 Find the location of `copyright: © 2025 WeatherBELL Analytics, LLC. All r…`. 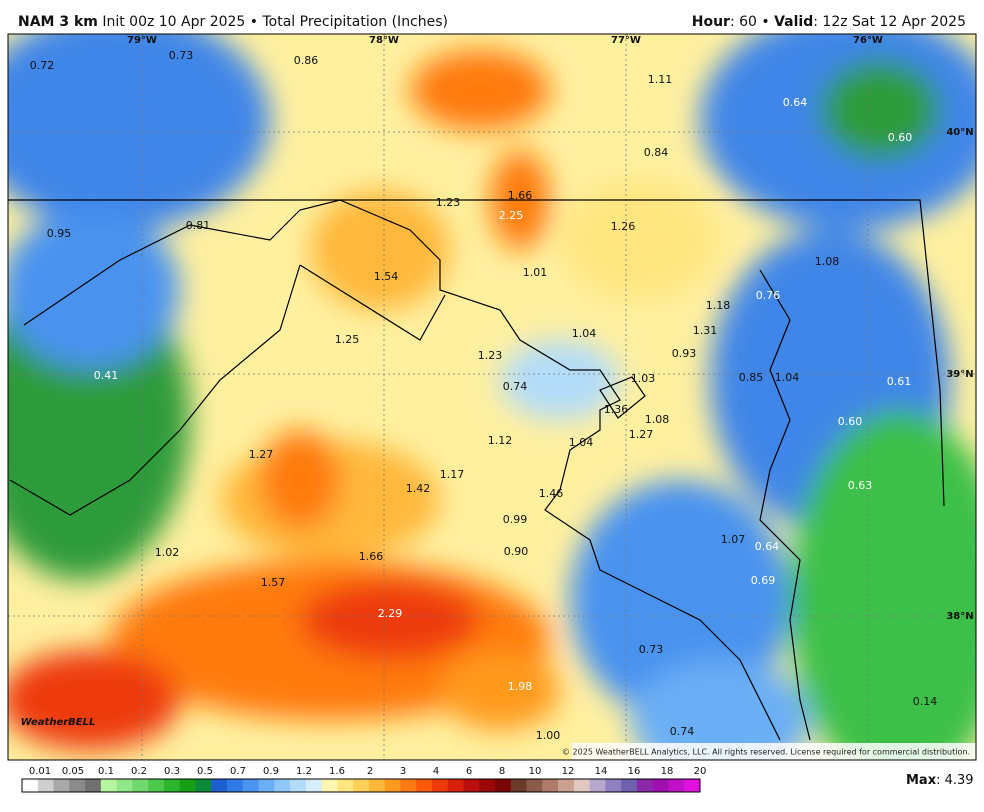

copyright: © 2025 WeatherBELL Analytics, LLC. All r… is located at coordinates (766, 752).